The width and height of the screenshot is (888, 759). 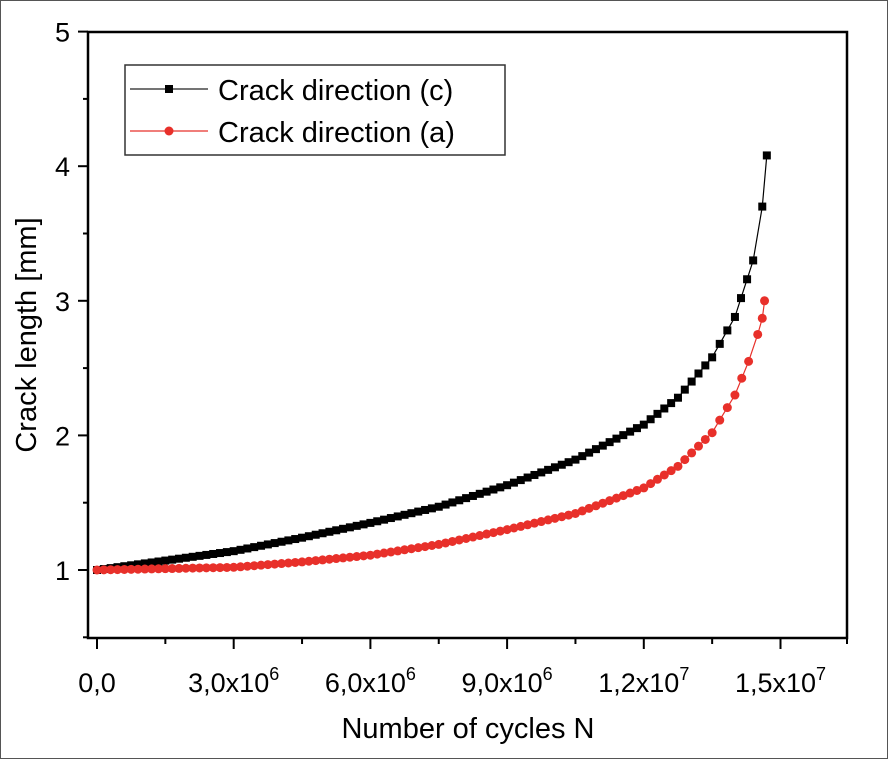 I want to click on legend-label-a: Crack direction (a), so click(x=336, y=133).